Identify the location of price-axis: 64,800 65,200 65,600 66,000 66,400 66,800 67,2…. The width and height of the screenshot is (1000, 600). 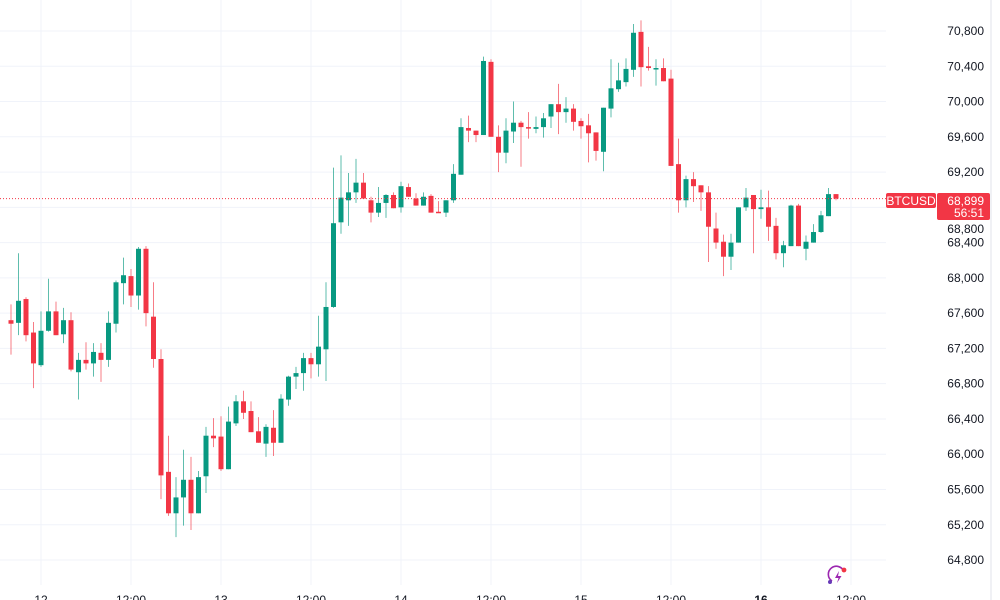
(969, 300).